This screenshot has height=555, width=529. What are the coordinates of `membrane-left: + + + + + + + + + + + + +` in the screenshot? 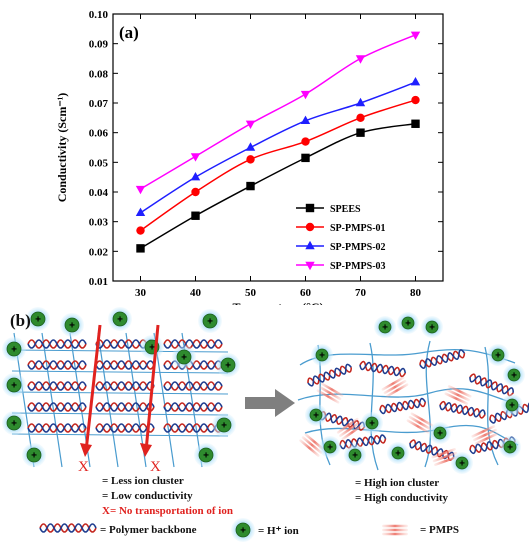 It's located at (121, 387).